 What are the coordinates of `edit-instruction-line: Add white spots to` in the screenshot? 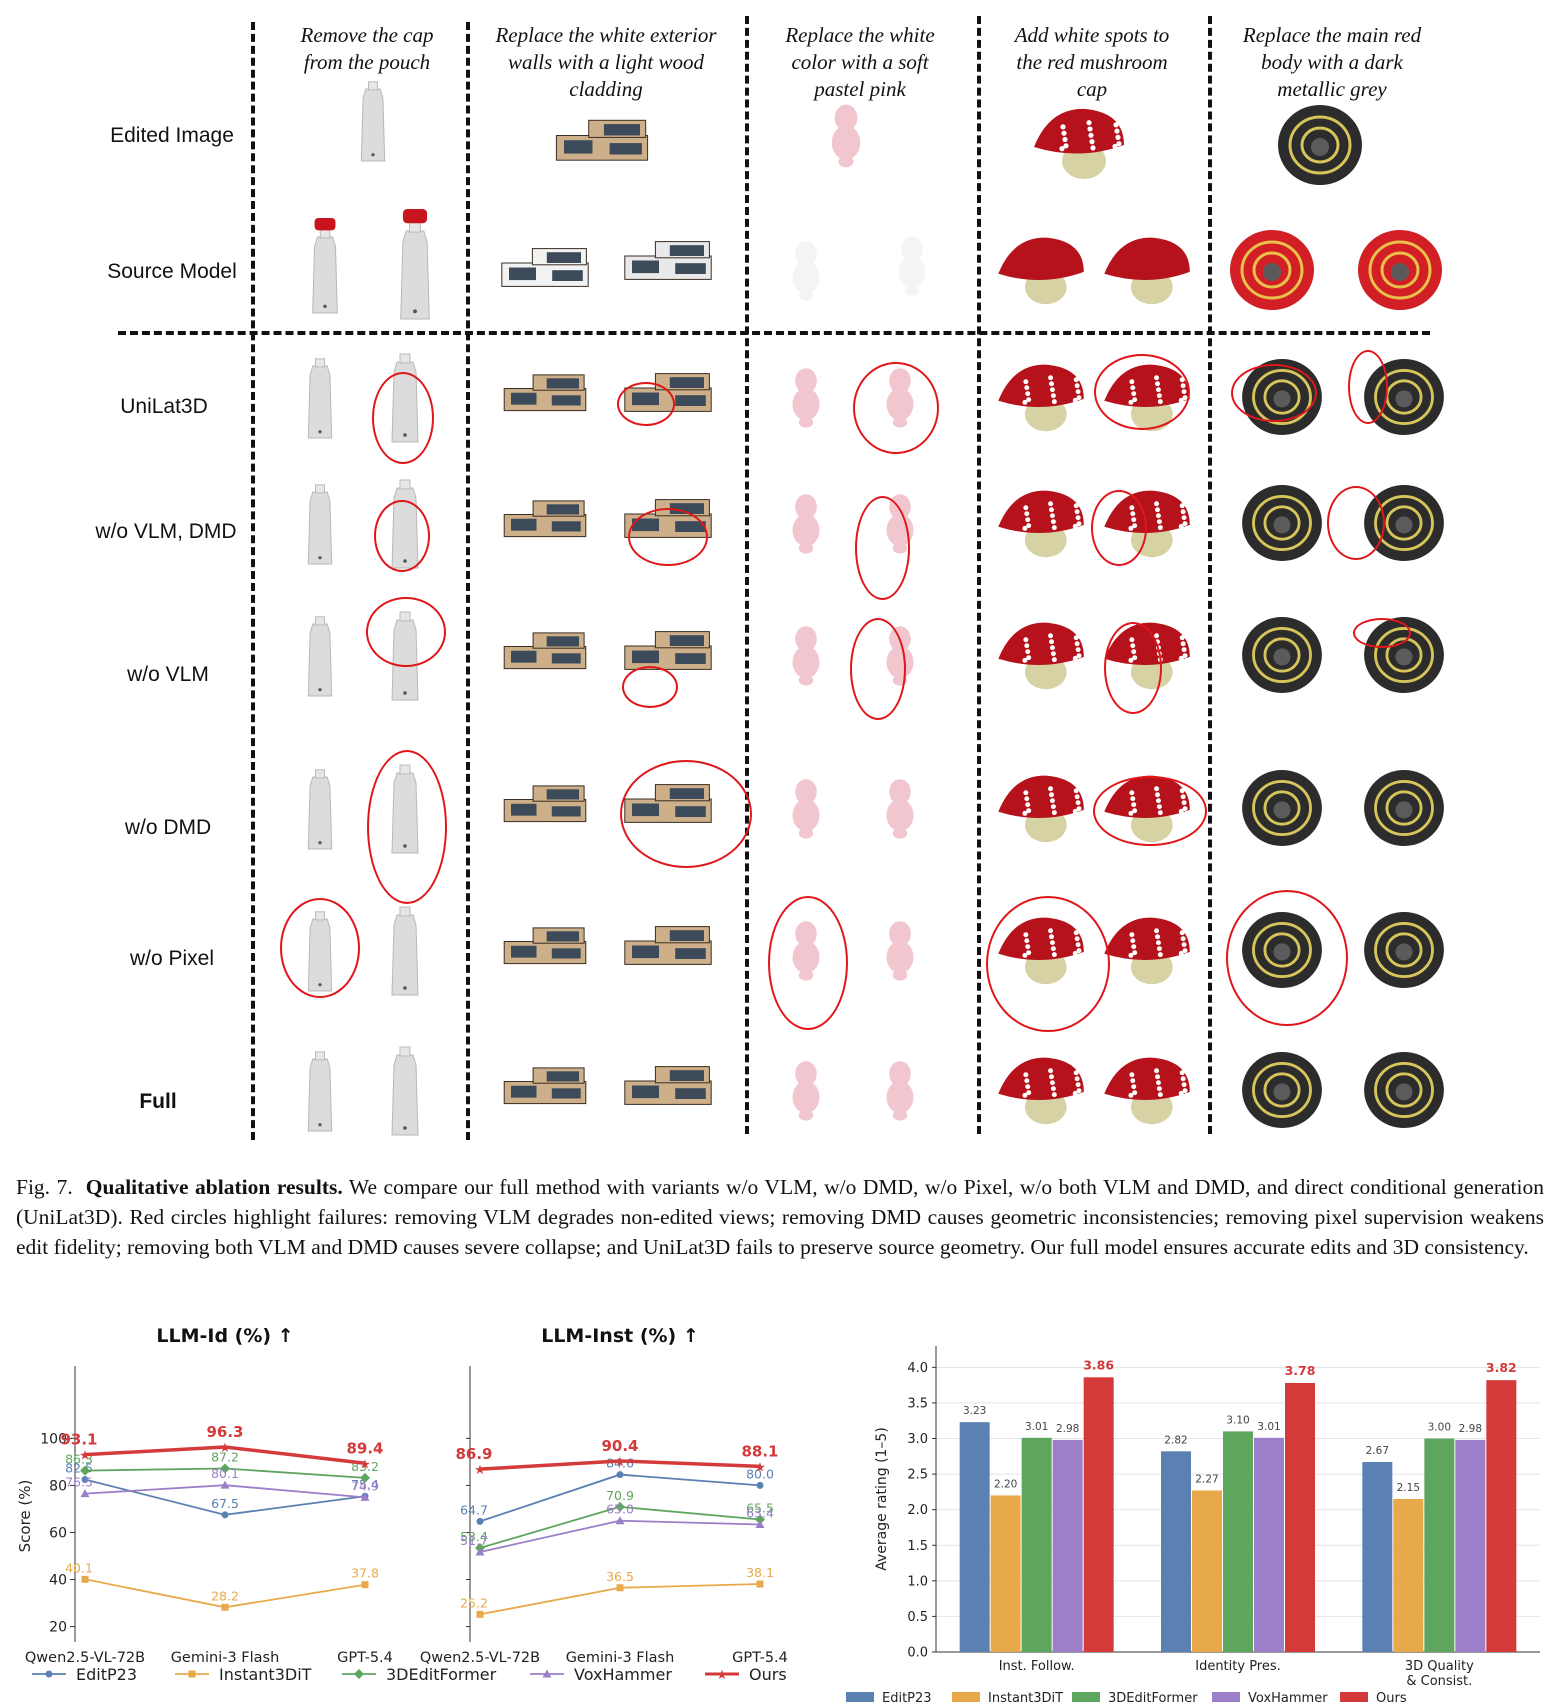 It's located at (1092, 35).